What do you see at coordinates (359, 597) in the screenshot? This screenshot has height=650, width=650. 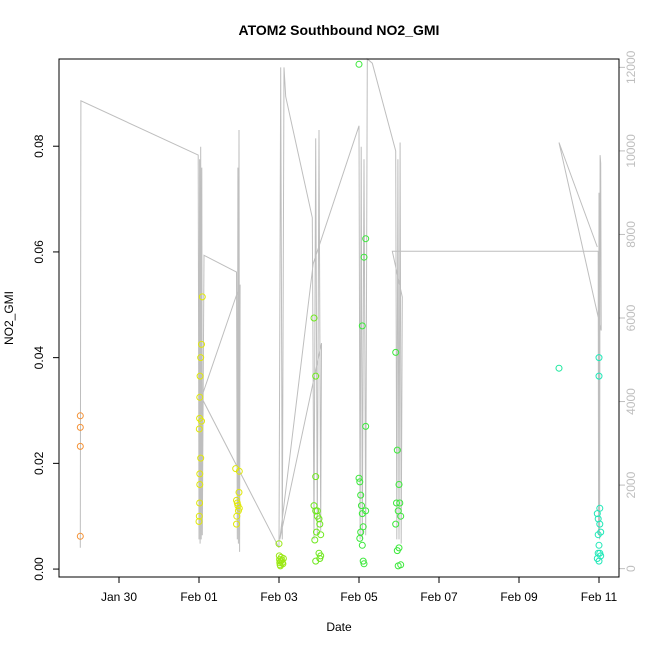 I see `x-tick-label: Feb 05` at bounding box center [359, 597].